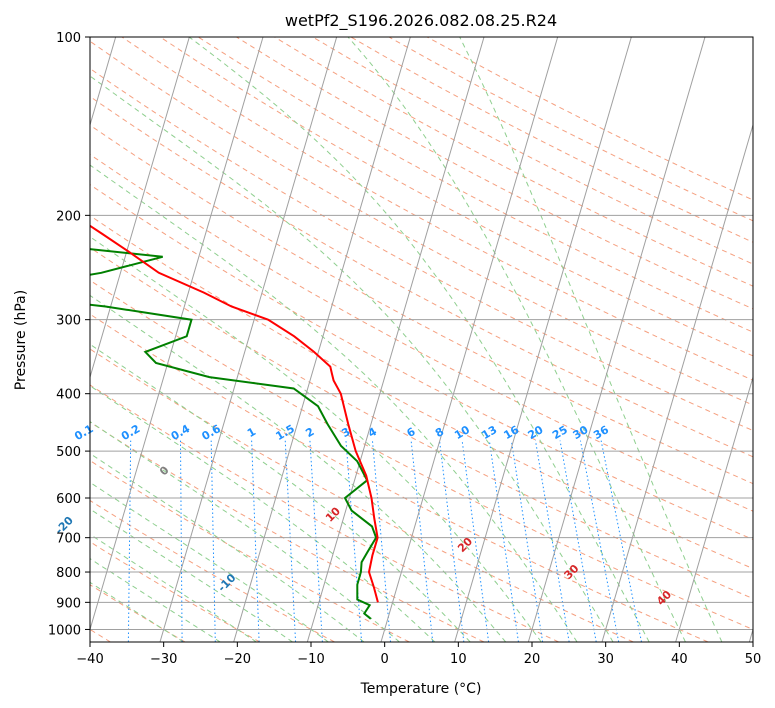  Describe the element at coordinates (130, 432) in the screenshot. I see `mixing-ratio-label: 0.2` at that location.